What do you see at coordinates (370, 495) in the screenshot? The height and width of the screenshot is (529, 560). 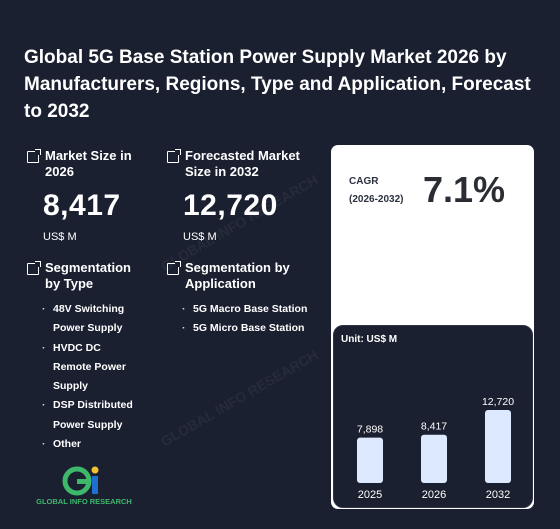 I see `category-label: 2025` at bounding box center [370, 495].